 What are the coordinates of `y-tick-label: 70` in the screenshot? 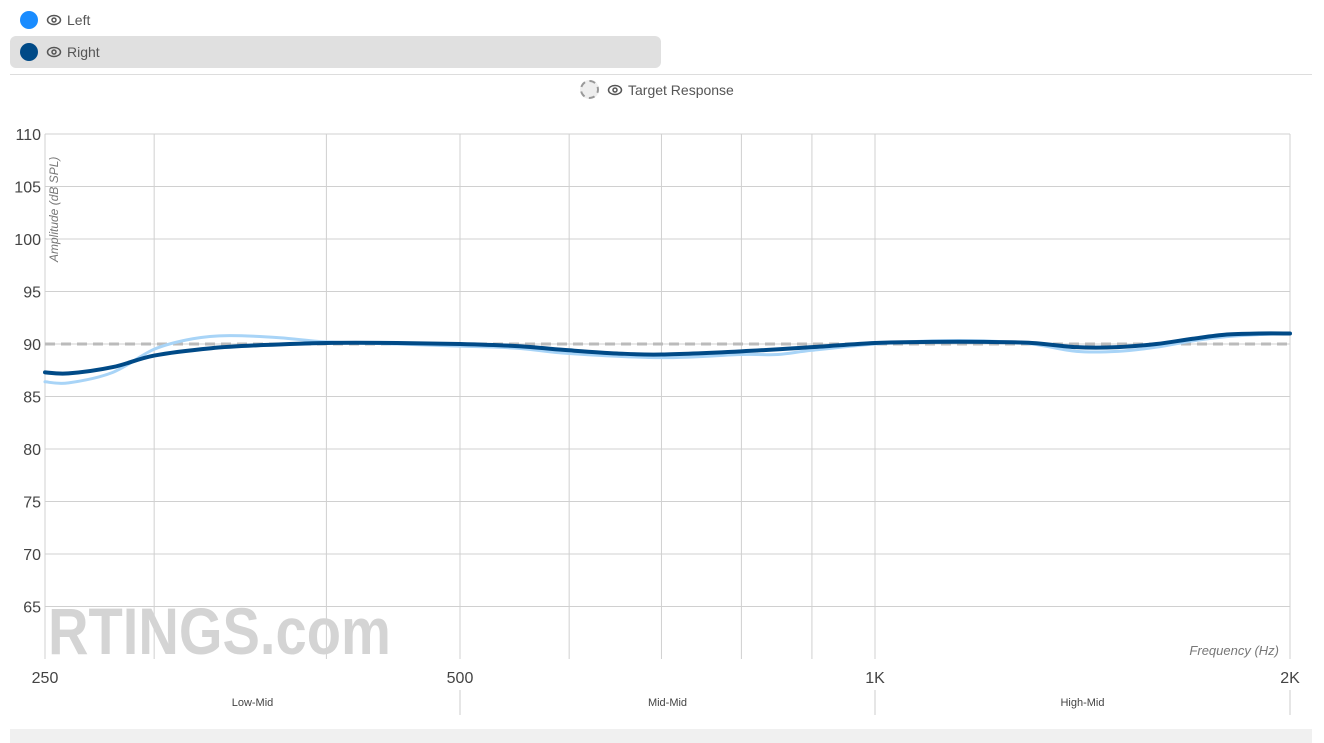 It's located at (32, 555).